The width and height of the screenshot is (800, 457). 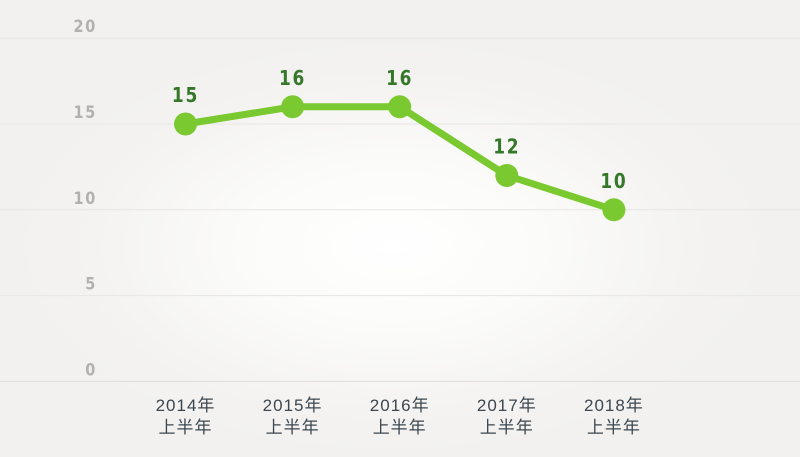 What do you see at coordinates (614, 416) in the screenshot?
I see `x-axis-tick-label: 2018年上半年` at bounding box center [614, 416].